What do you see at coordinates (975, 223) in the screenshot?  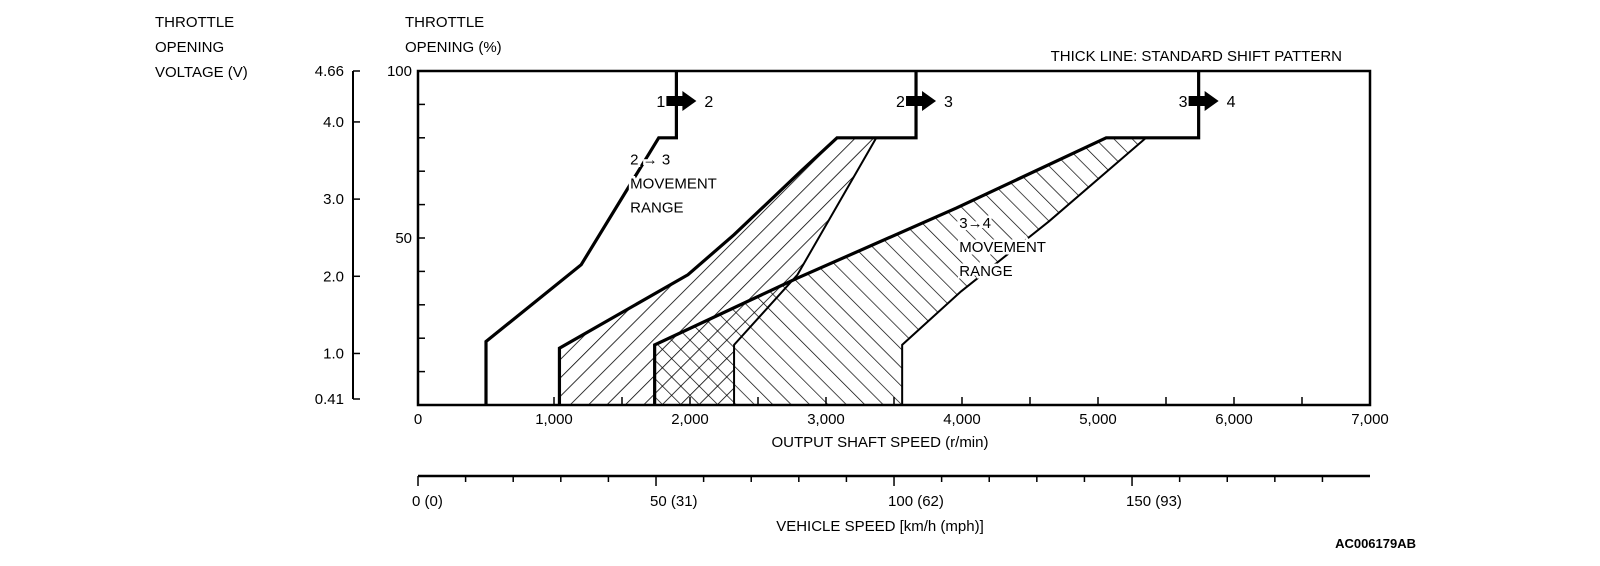 I see `movement-range-label: 3→4` at bounding box center [975, 223].